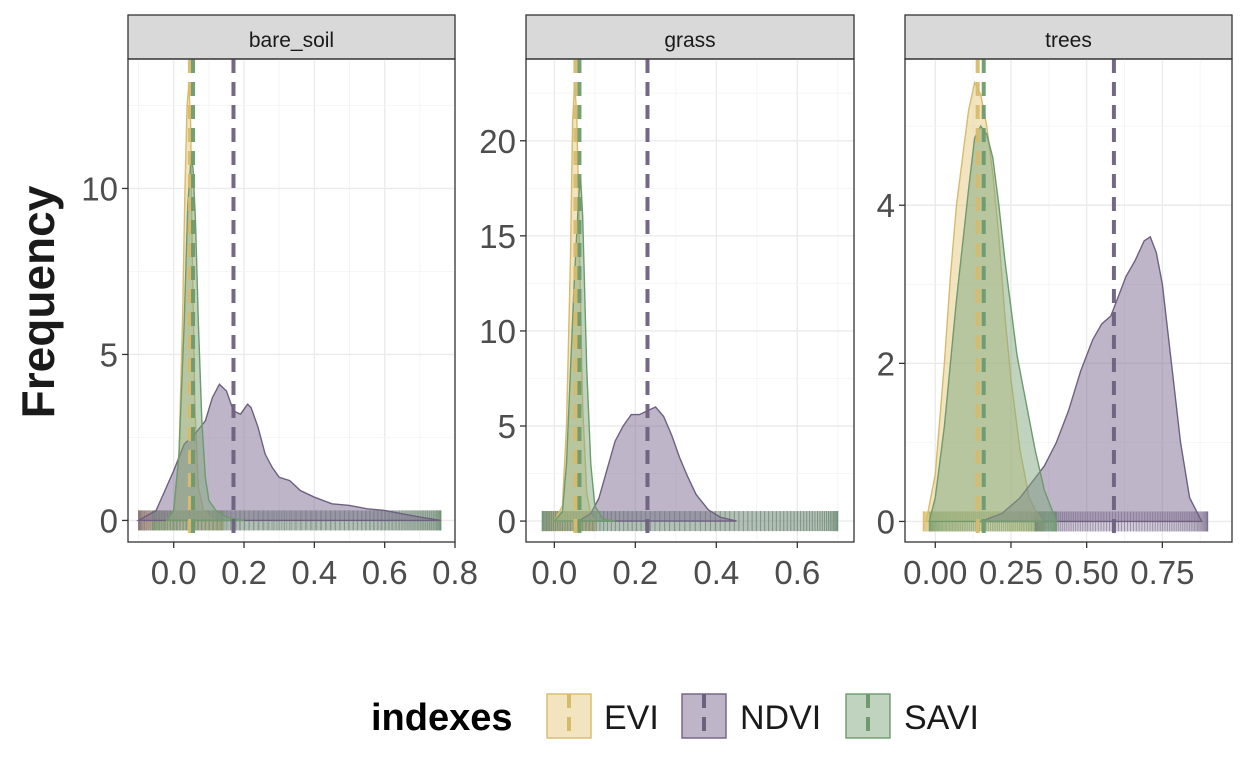 The image size is (1248, 768). I want to click on legend-item-savi: SAVI, so click(912, 716).